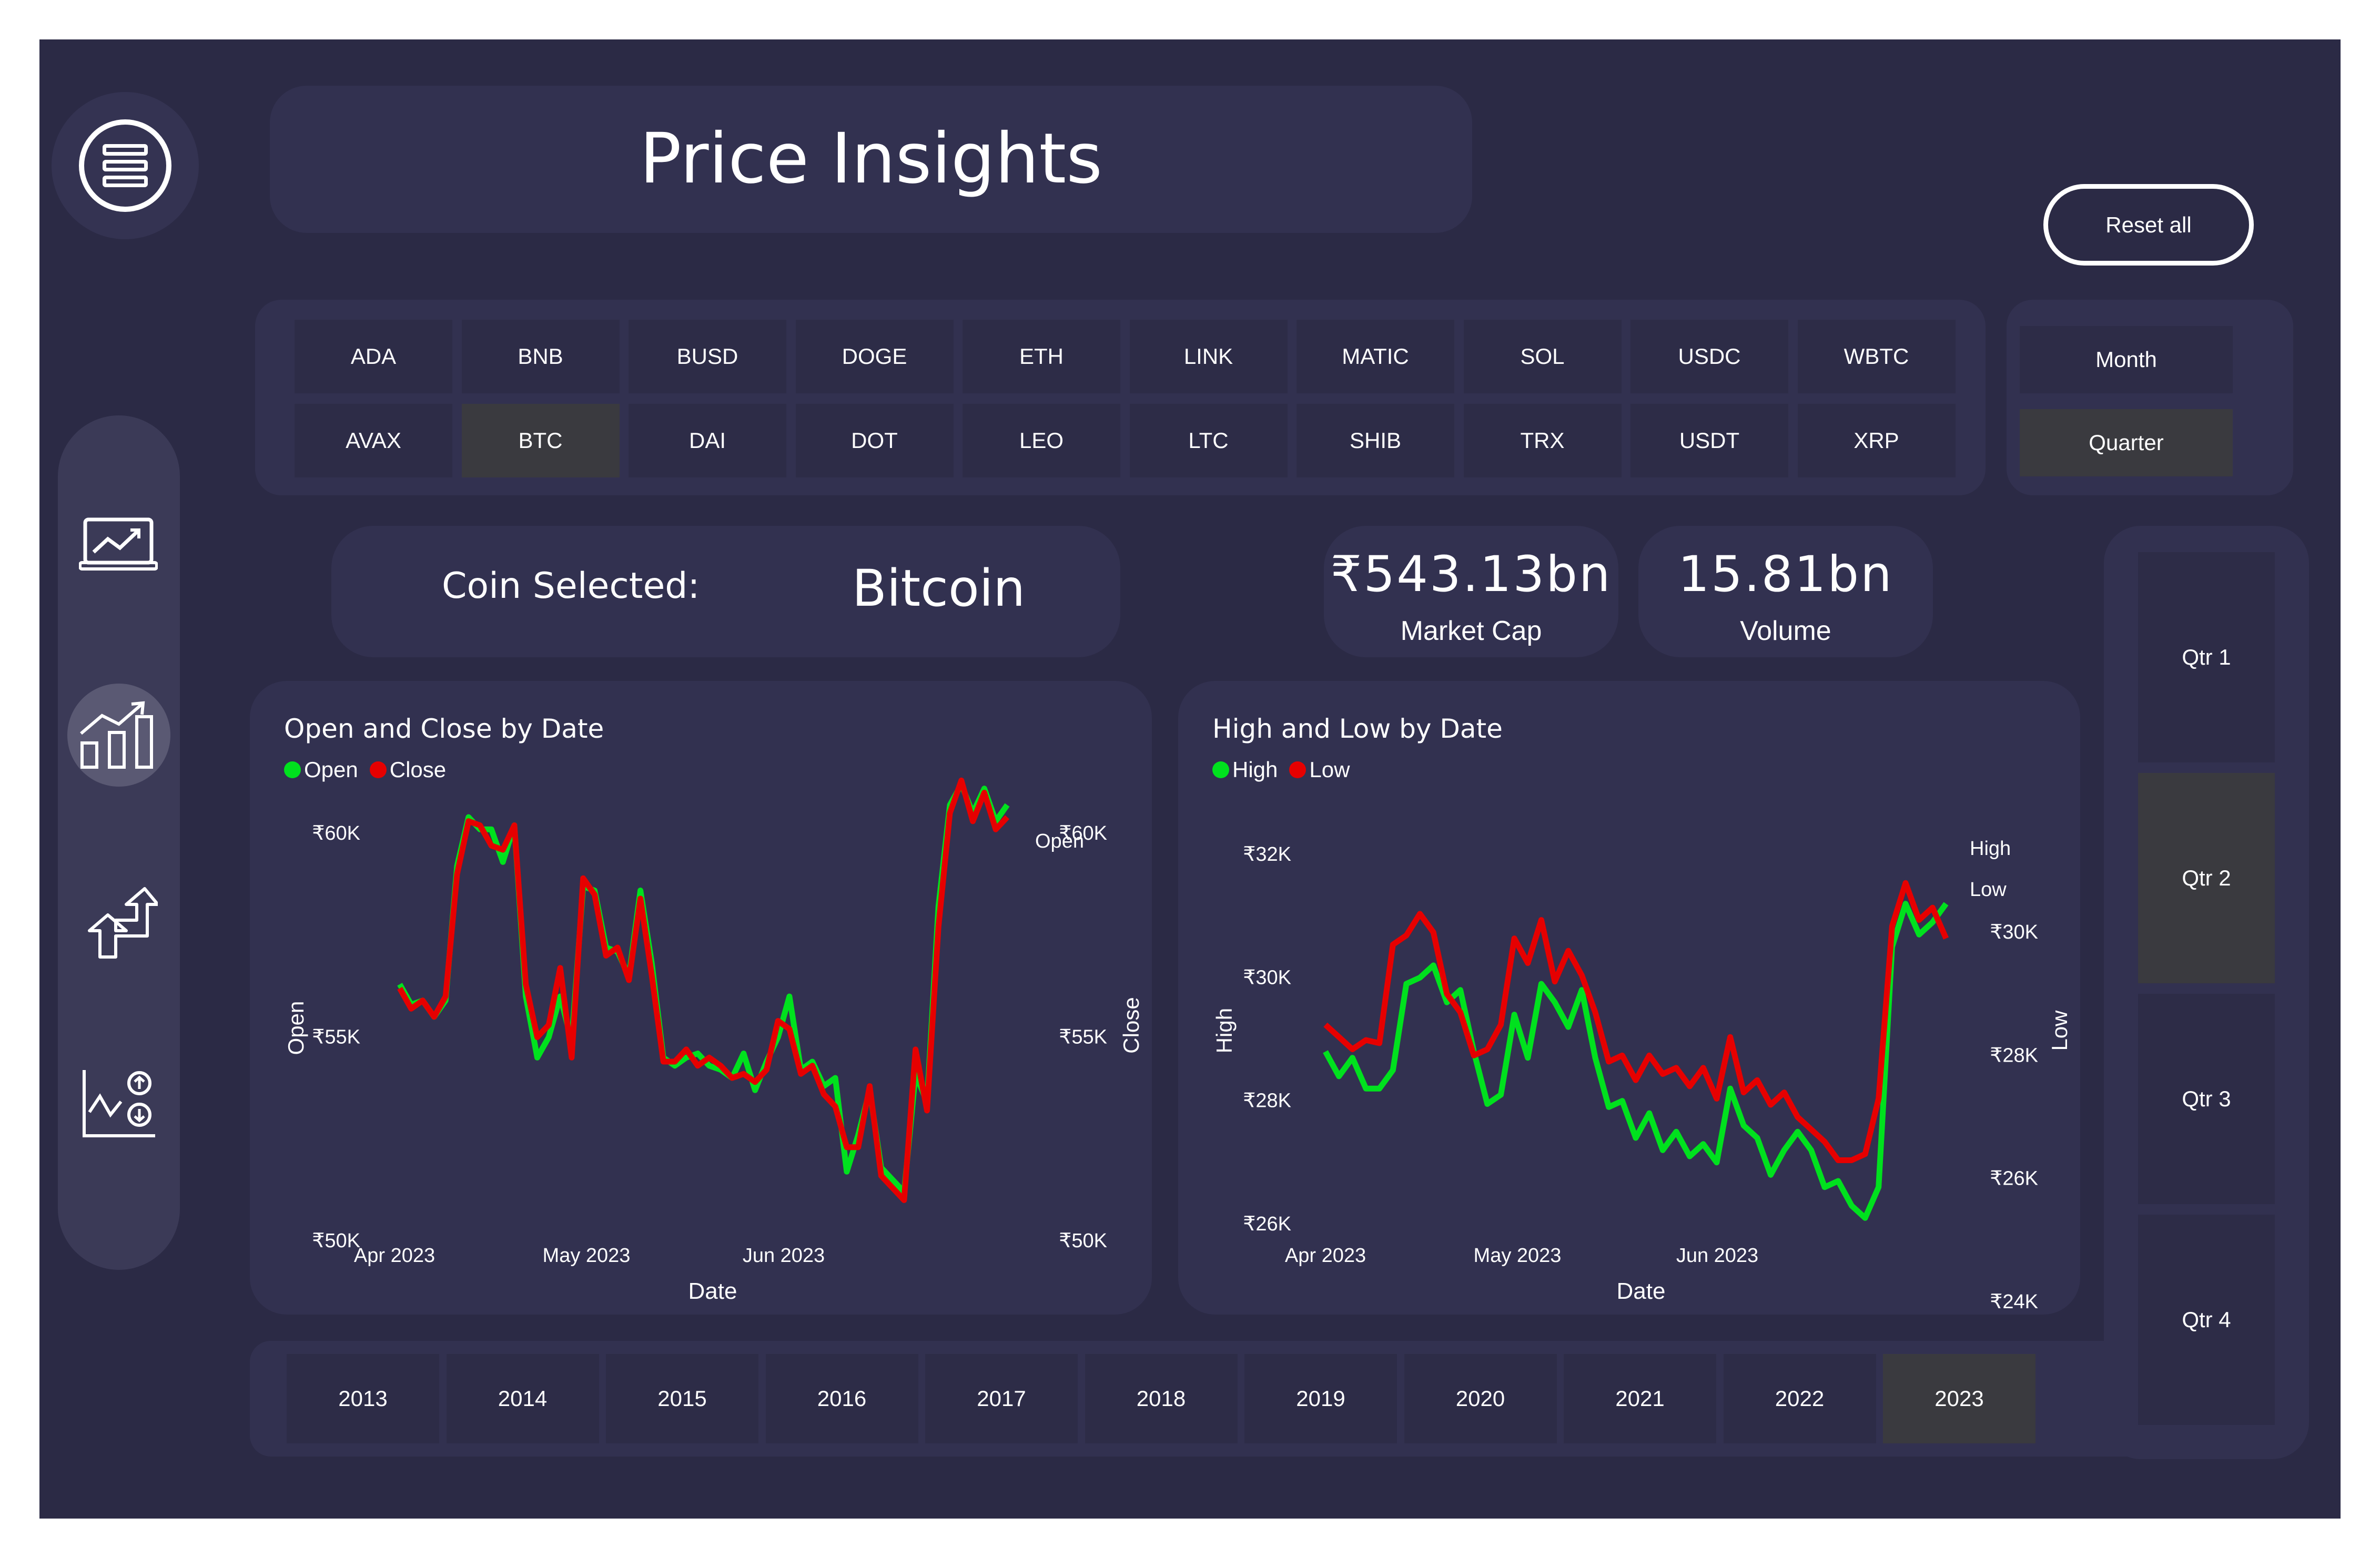 This screenshot has width=2380, height=1558. I want to click on coin-option-matic: MATIC, so click(1375, 356).